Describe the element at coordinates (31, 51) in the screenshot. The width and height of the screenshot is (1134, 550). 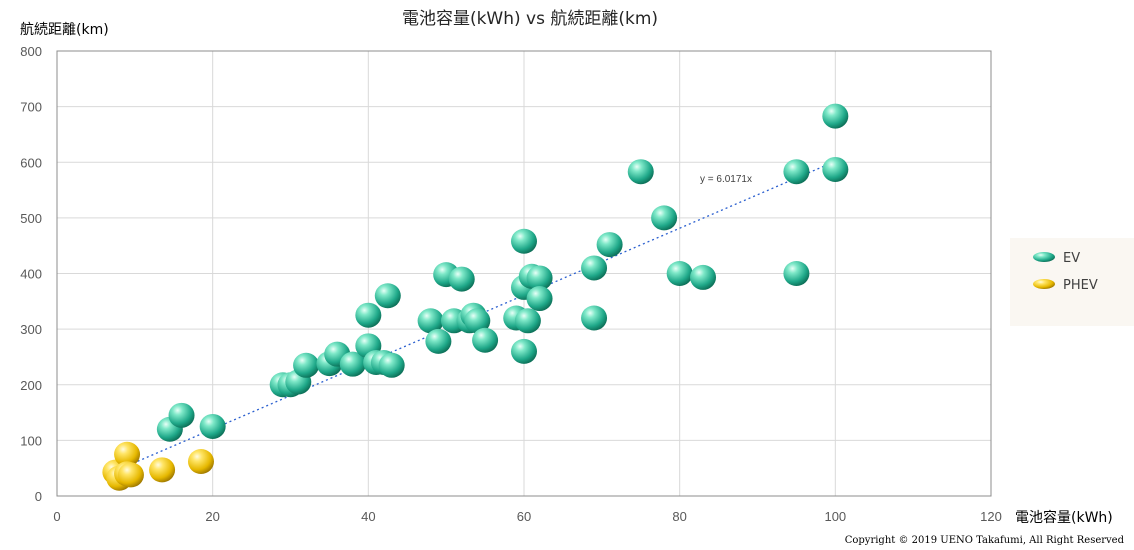
I see `y-tick-label: 800` at that location.